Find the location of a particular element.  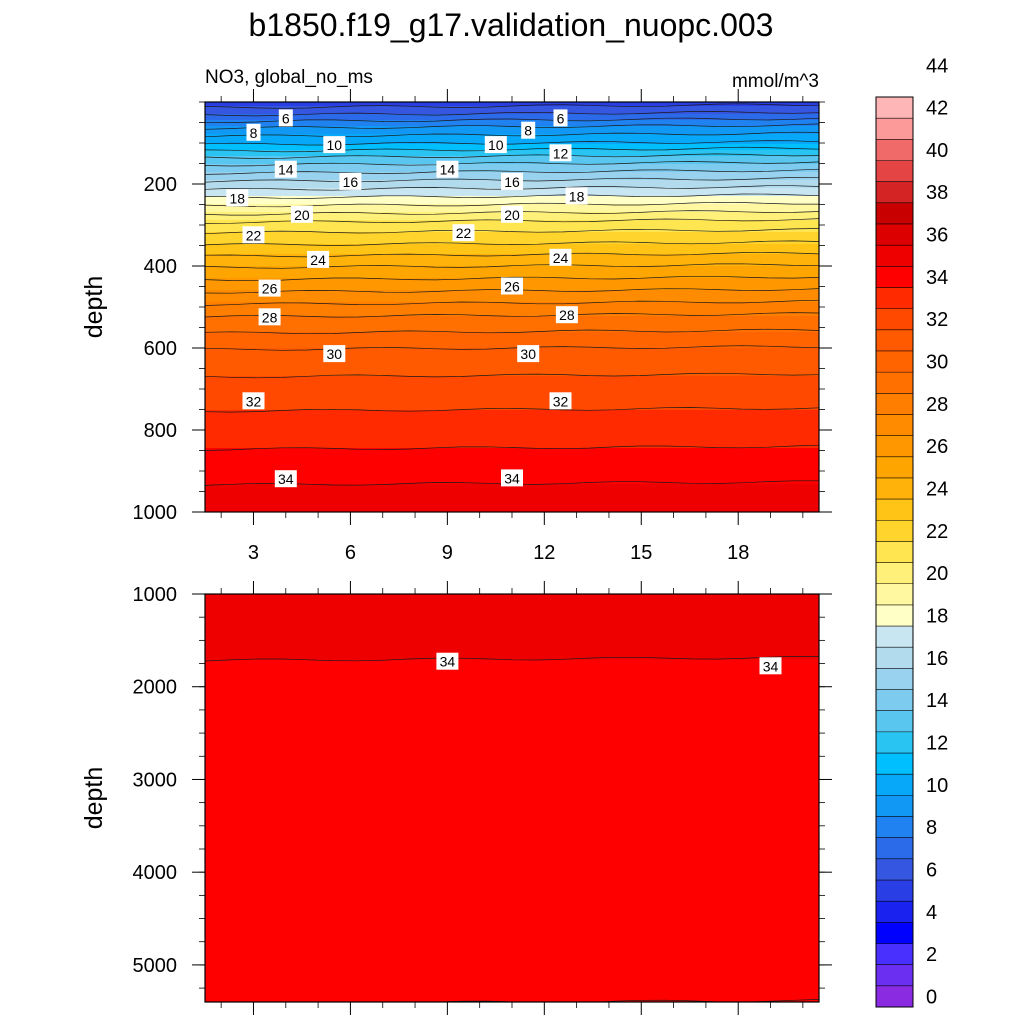

y-tick-label: 3000 is located at coordinates (155, 780).